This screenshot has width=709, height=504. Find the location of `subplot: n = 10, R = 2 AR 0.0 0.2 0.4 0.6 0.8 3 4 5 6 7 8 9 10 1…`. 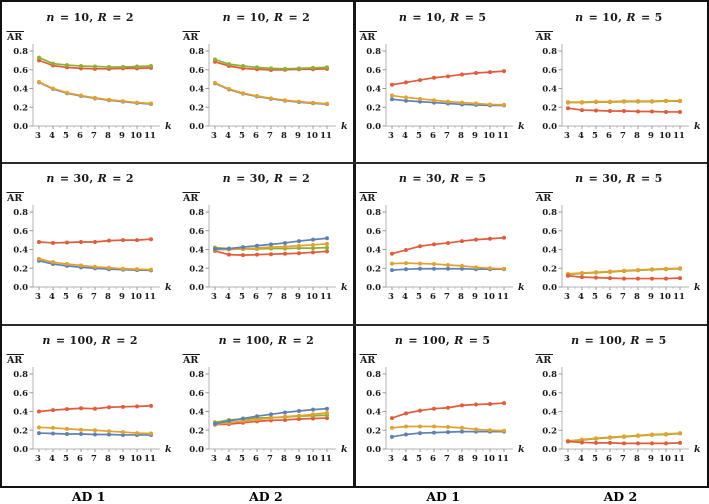

subplot: n = 10, R = 2 AR 0.0 0.2 0.4 0.6 0.8 3 4 5 6 7 8 9 10 1… is located at coordinates (90, 82).